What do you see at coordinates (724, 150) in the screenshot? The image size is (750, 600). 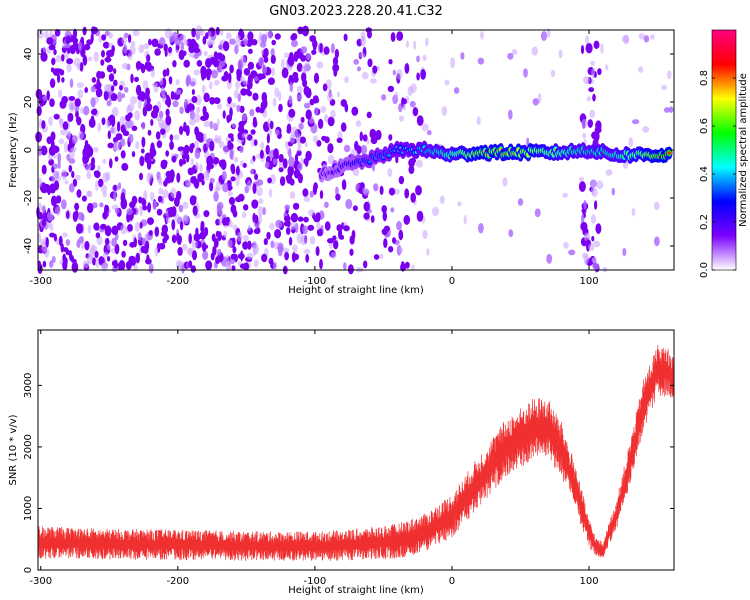 I see `colorbar-frame` at bounding box center [724, 150].